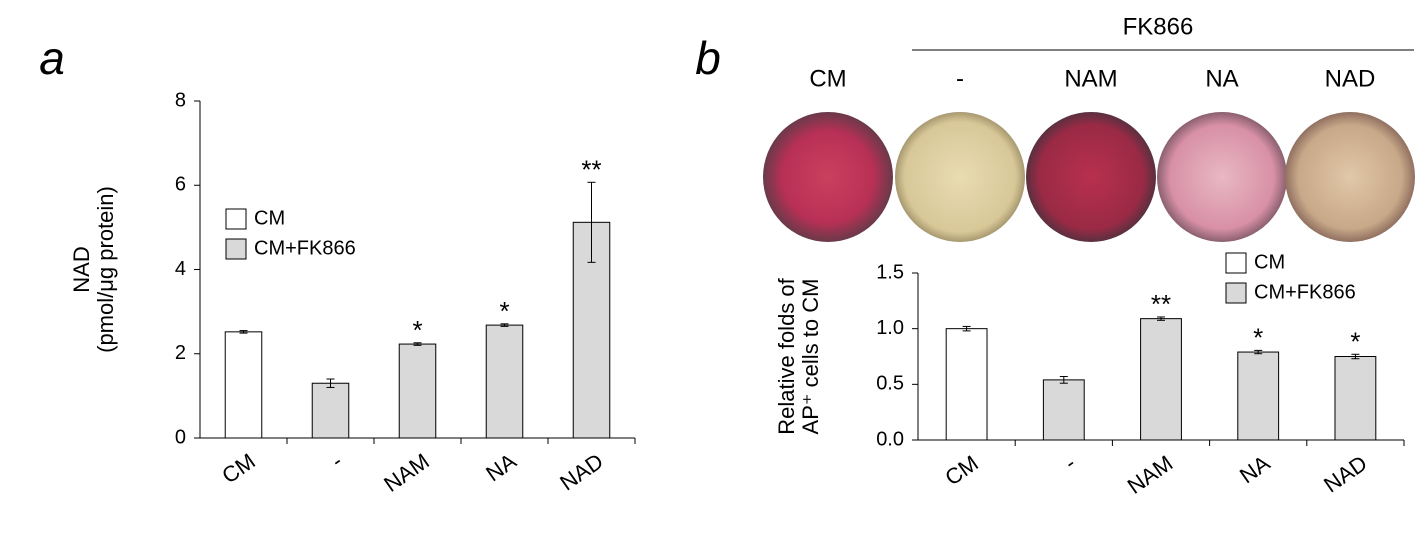 Image resolution: width=1416 pixels, height=546 pixels. I want to click on image-group-label: FK866, so click(1158, 26).